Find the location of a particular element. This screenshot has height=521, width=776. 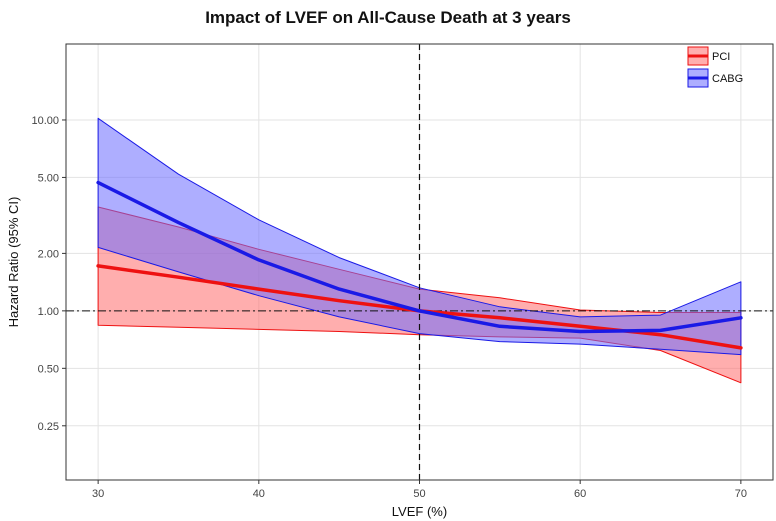

x-axis-title: LVEF (%) is located at coordinates (419, 511).